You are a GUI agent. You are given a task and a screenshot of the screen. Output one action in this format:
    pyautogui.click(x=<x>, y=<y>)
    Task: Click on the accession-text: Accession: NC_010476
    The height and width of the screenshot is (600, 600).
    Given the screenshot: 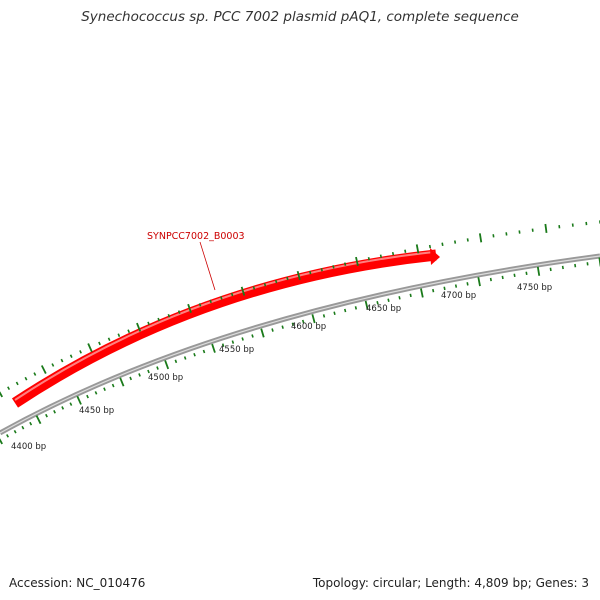 What is the action you would take?
    pyautogui.click(x=77, y=583)
    